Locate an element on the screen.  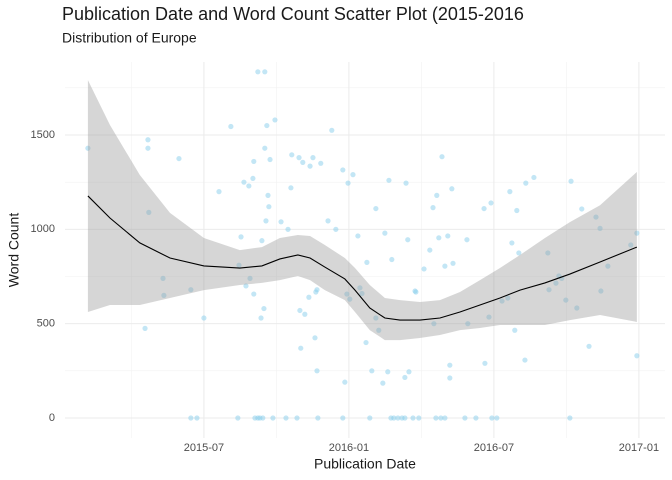
y-tick-label: 1000 is located at coordinates (43, 229).